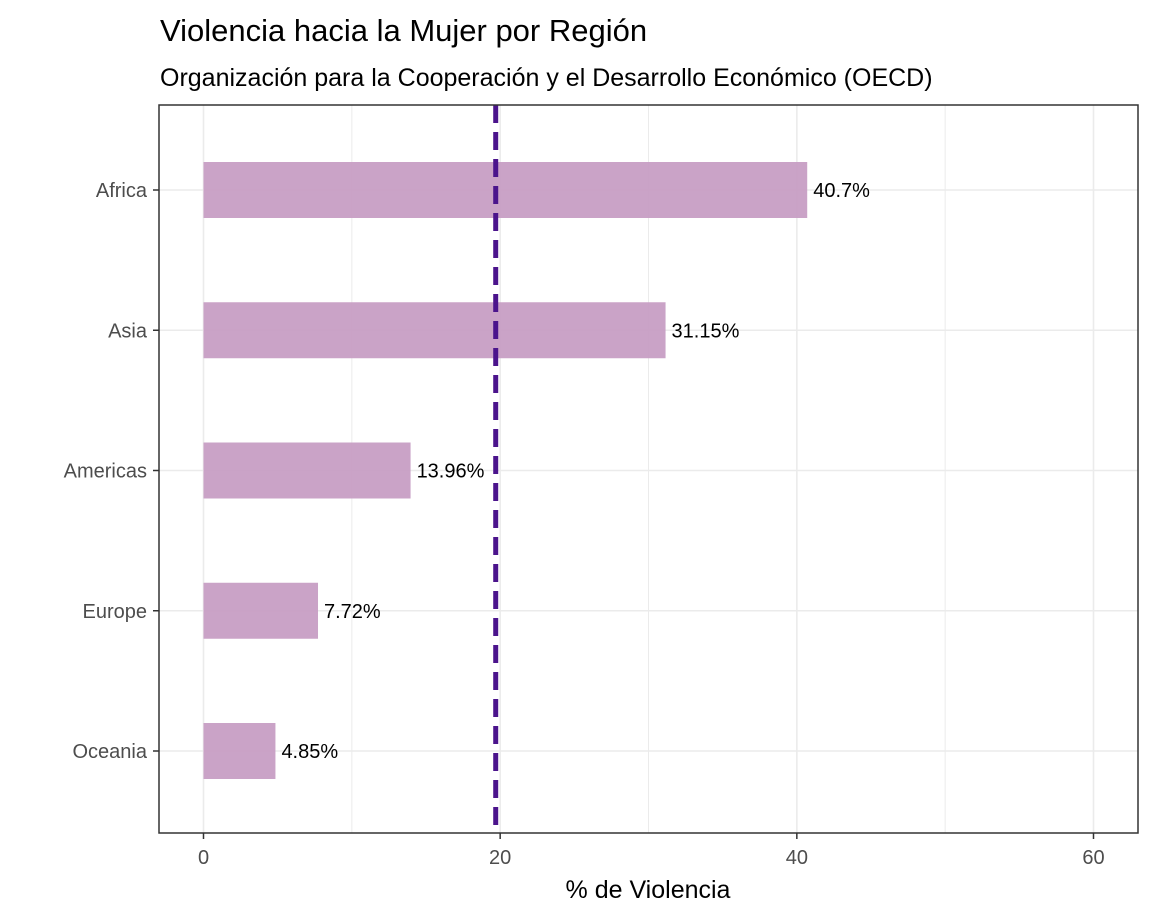 This screenshot has height=921, width=1152. Describe the element at coordinates (500, 858) in the screenshot. I see `x-tick-label: 20` at that location.